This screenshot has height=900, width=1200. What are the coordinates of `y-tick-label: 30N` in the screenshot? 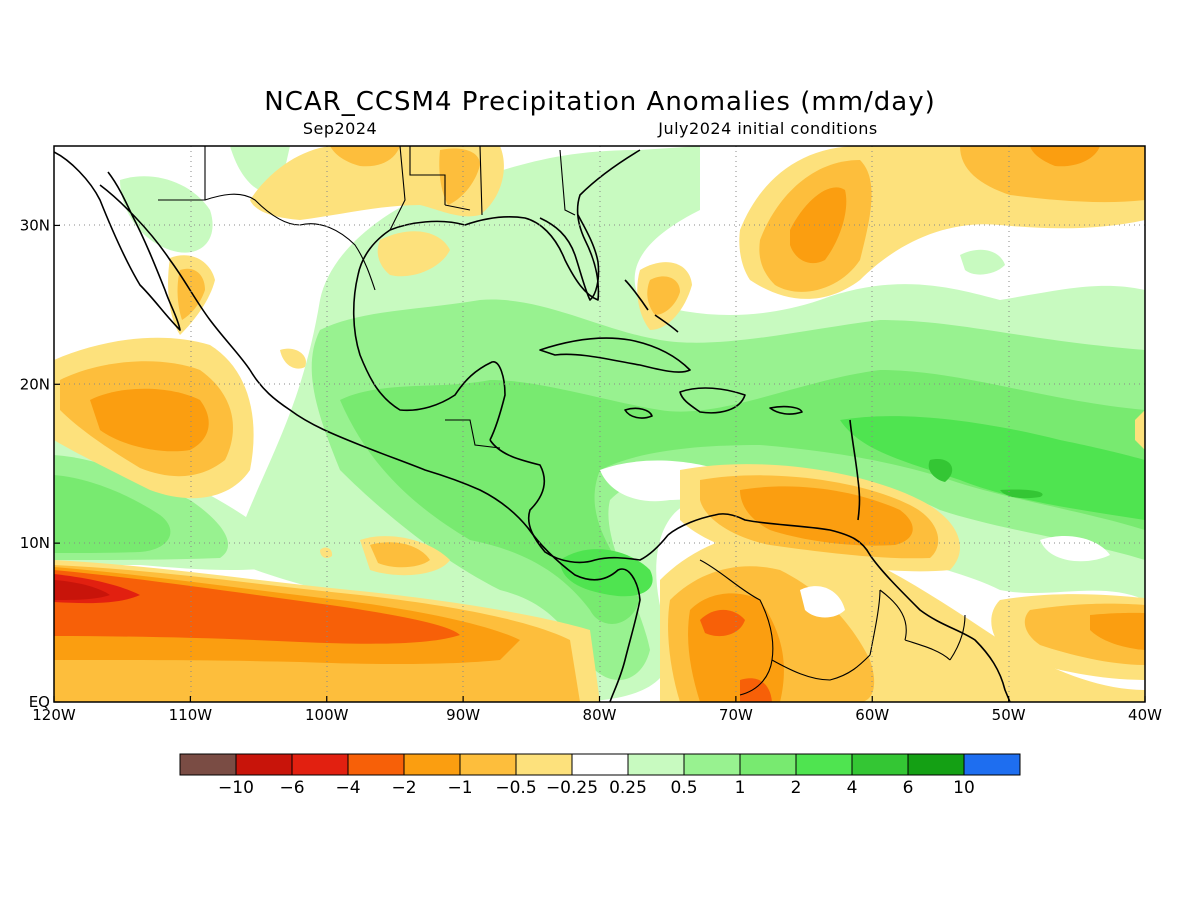 It's located at (35, 225).